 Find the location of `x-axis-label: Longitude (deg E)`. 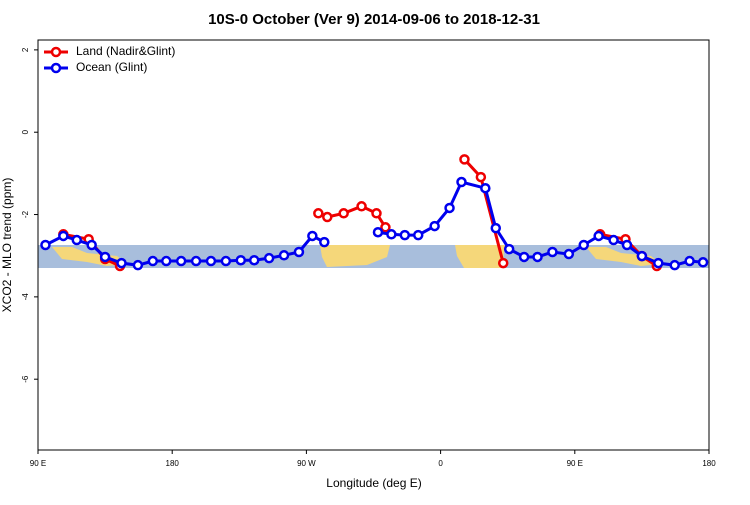

x-axis-label: Longitude (deg E) is located at coordinates (373, 483).